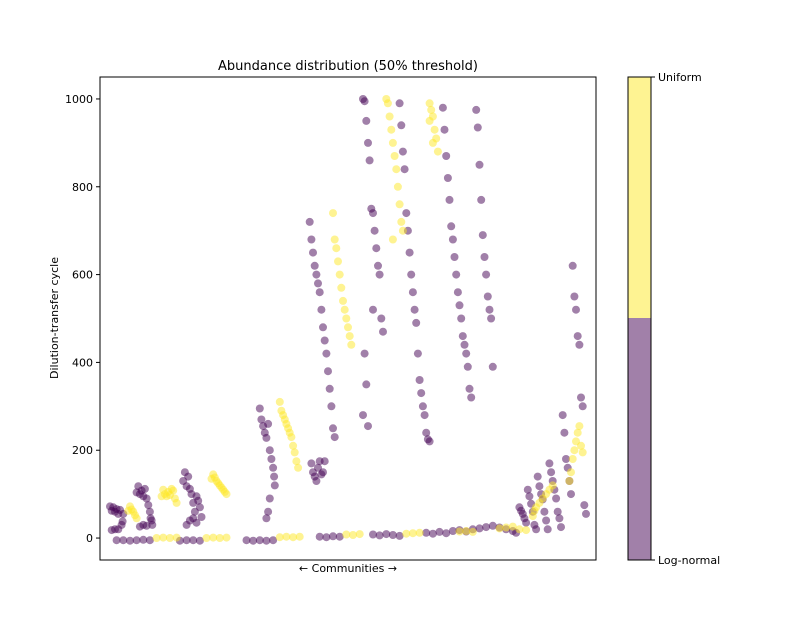 The width and height of the screenshot is (800, 640). Describe the element at coordinates (89, 538) in the screenshot. I see `y-tick-label: 0` at that location.